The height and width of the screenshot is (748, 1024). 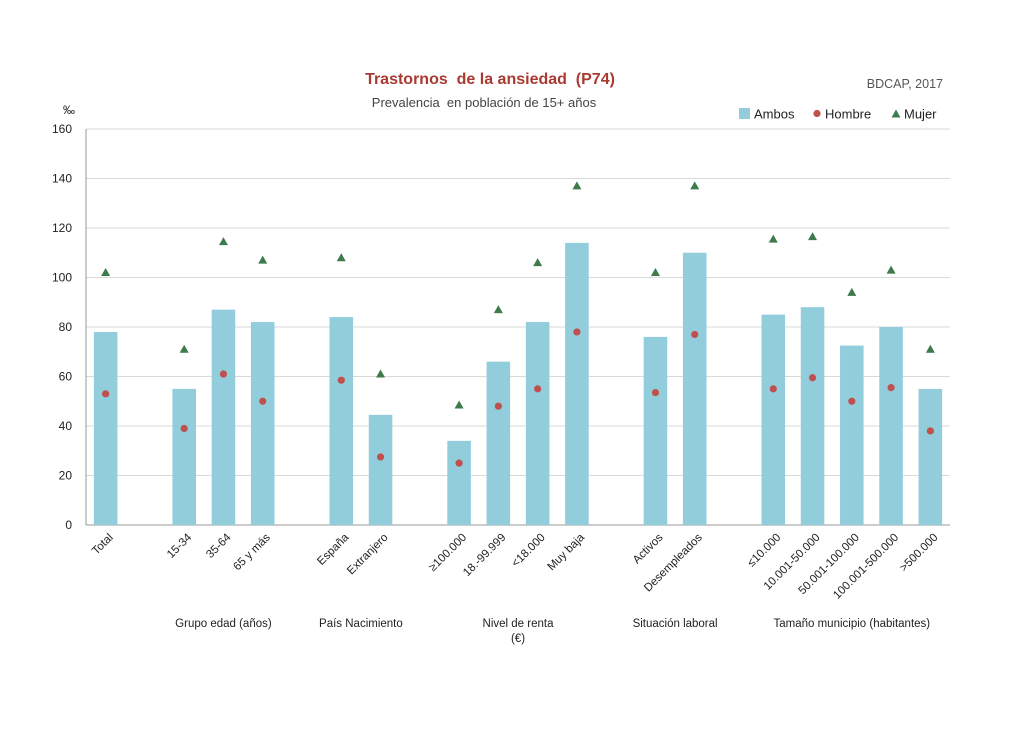 I want to click on x-tick-label: <18.000, so click(x=529, y=551).